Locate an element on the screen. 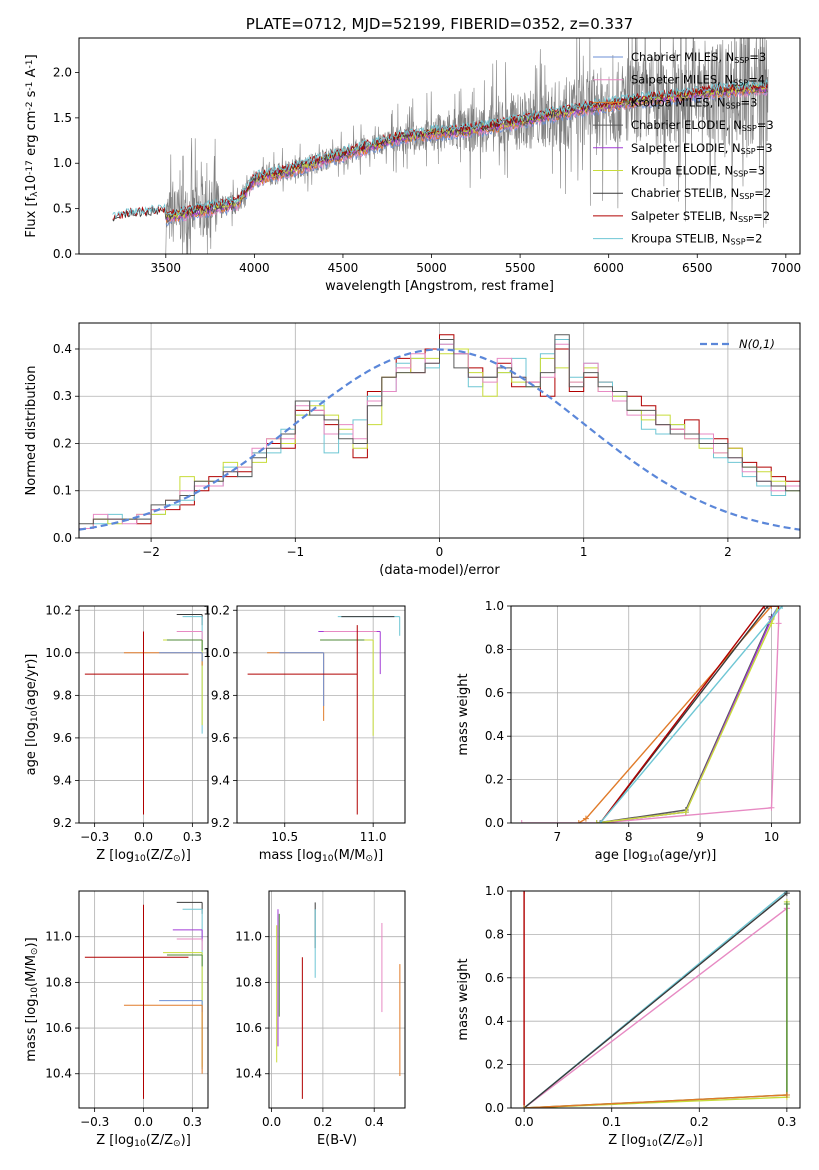 This screenshot has width=819, height=1170. age-vs-mass-plot-area is located at coordinates (324, 715).